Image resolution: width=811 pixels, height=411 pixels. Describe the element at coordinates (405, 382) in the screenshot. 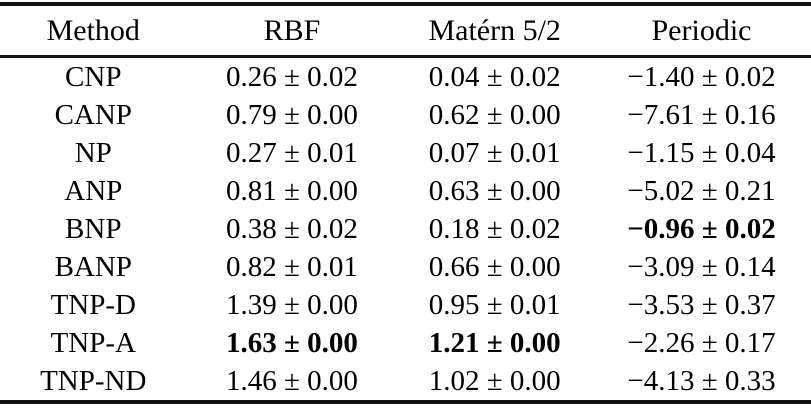

I see `table-row: TNP-ND 1.46 ± 0.00 1.02 ± 0.00 −4.13 ± 0.33` at that location.